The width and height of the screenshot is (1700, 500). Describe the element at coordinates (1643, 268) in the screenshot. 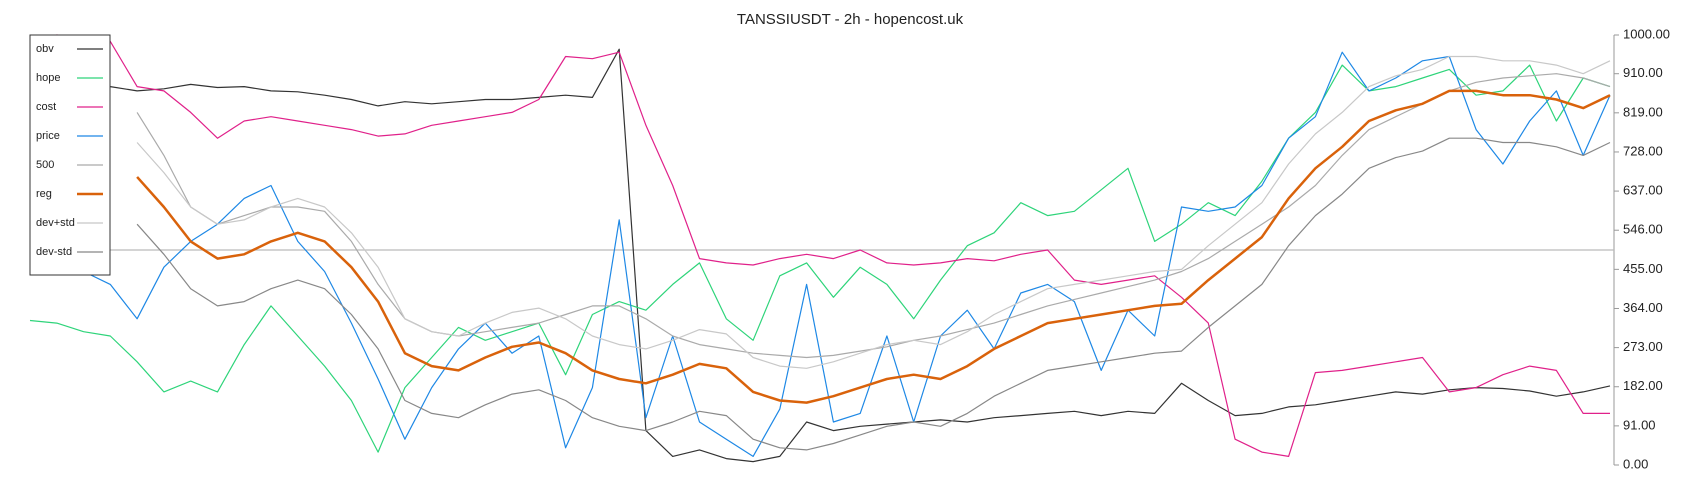

I see `y-tick-label: 455.00` at that location.